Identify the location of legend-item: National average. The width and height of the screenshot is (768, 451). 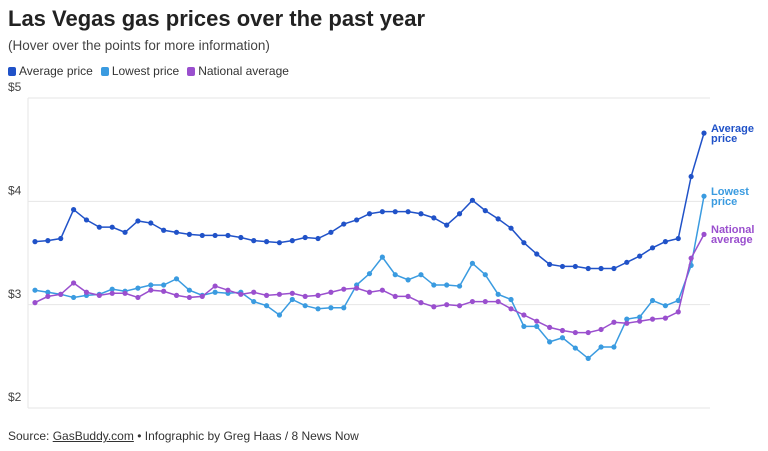
(238, 71).